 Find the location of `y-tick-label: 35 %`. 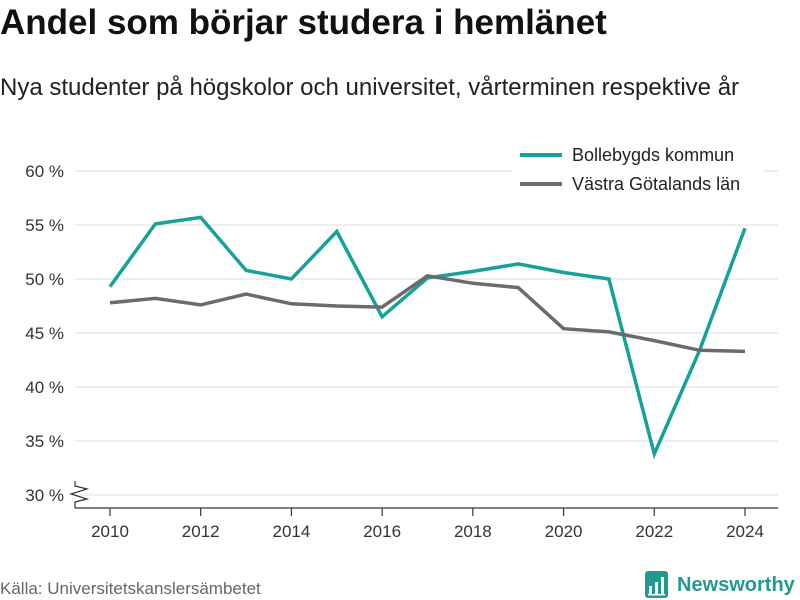

y-tick-label: 35 % is located at coordinates (44, 441).